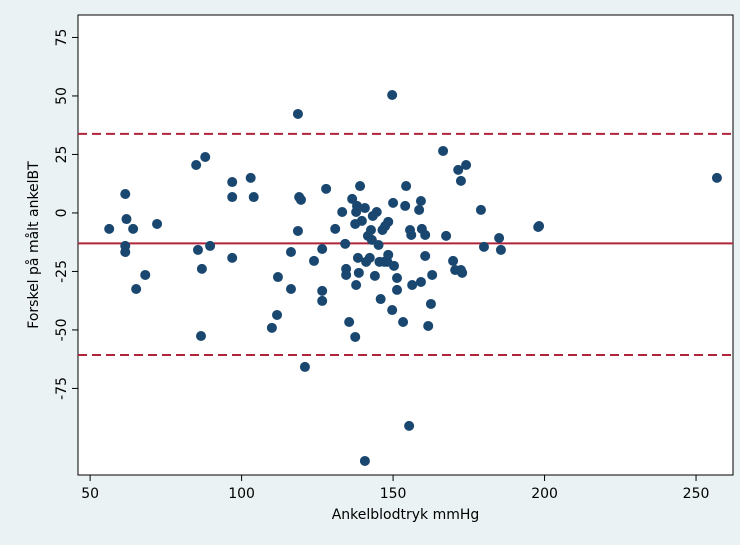 This screenshot has width=740, height=545. What do you see at coordinates (33, 245) in the screenshot?
I see `y-axis-label: Forskel på målt ankelBT` at bounding box center [33, 245].